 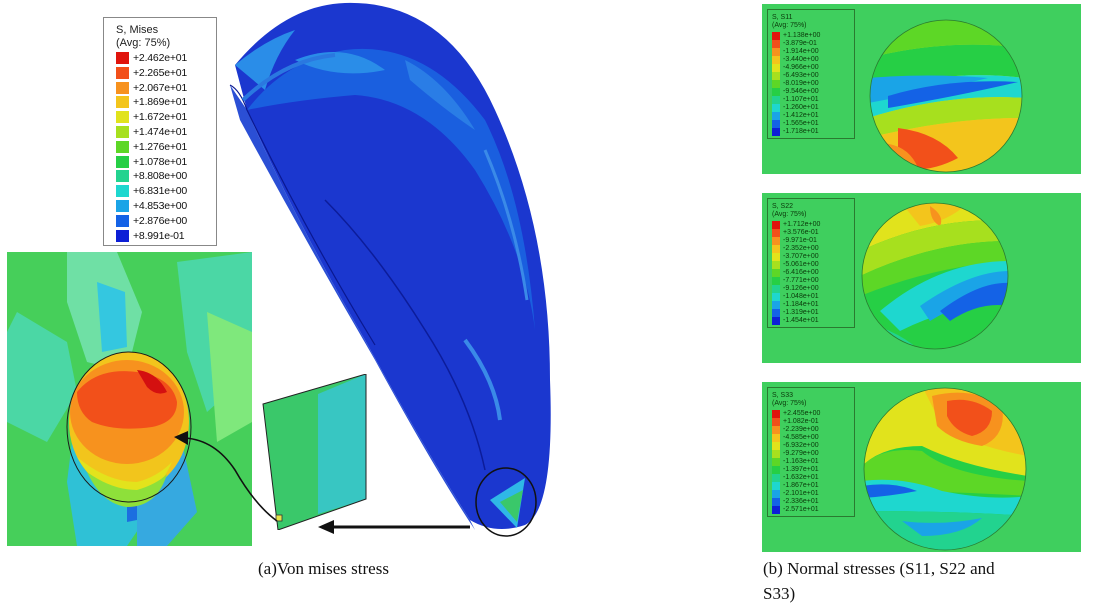 What do you see at coordinates (879, 568) in the screenshot?
I see `caption-normal-stresses-line1: (b) Normal stresses (S11, S22 and` at bounding box center [879, 568].